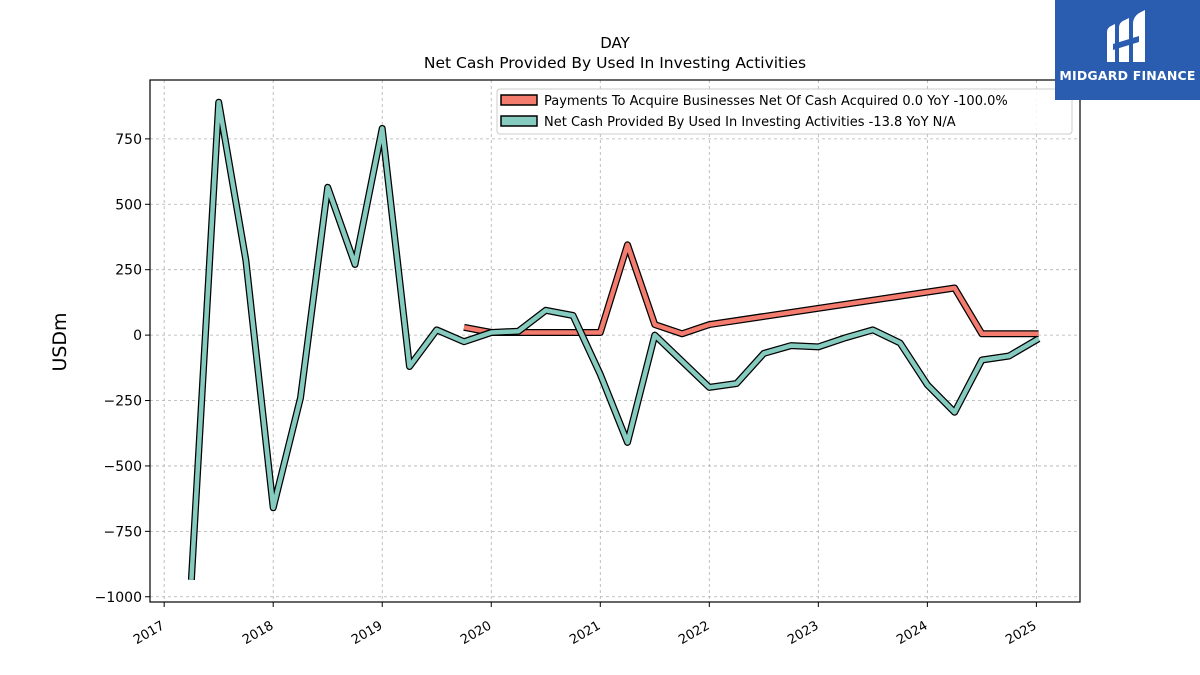 The width and height of the screenshot is (1200, 675). I want to click on x-tick-label: 2022, so click(694, 633).